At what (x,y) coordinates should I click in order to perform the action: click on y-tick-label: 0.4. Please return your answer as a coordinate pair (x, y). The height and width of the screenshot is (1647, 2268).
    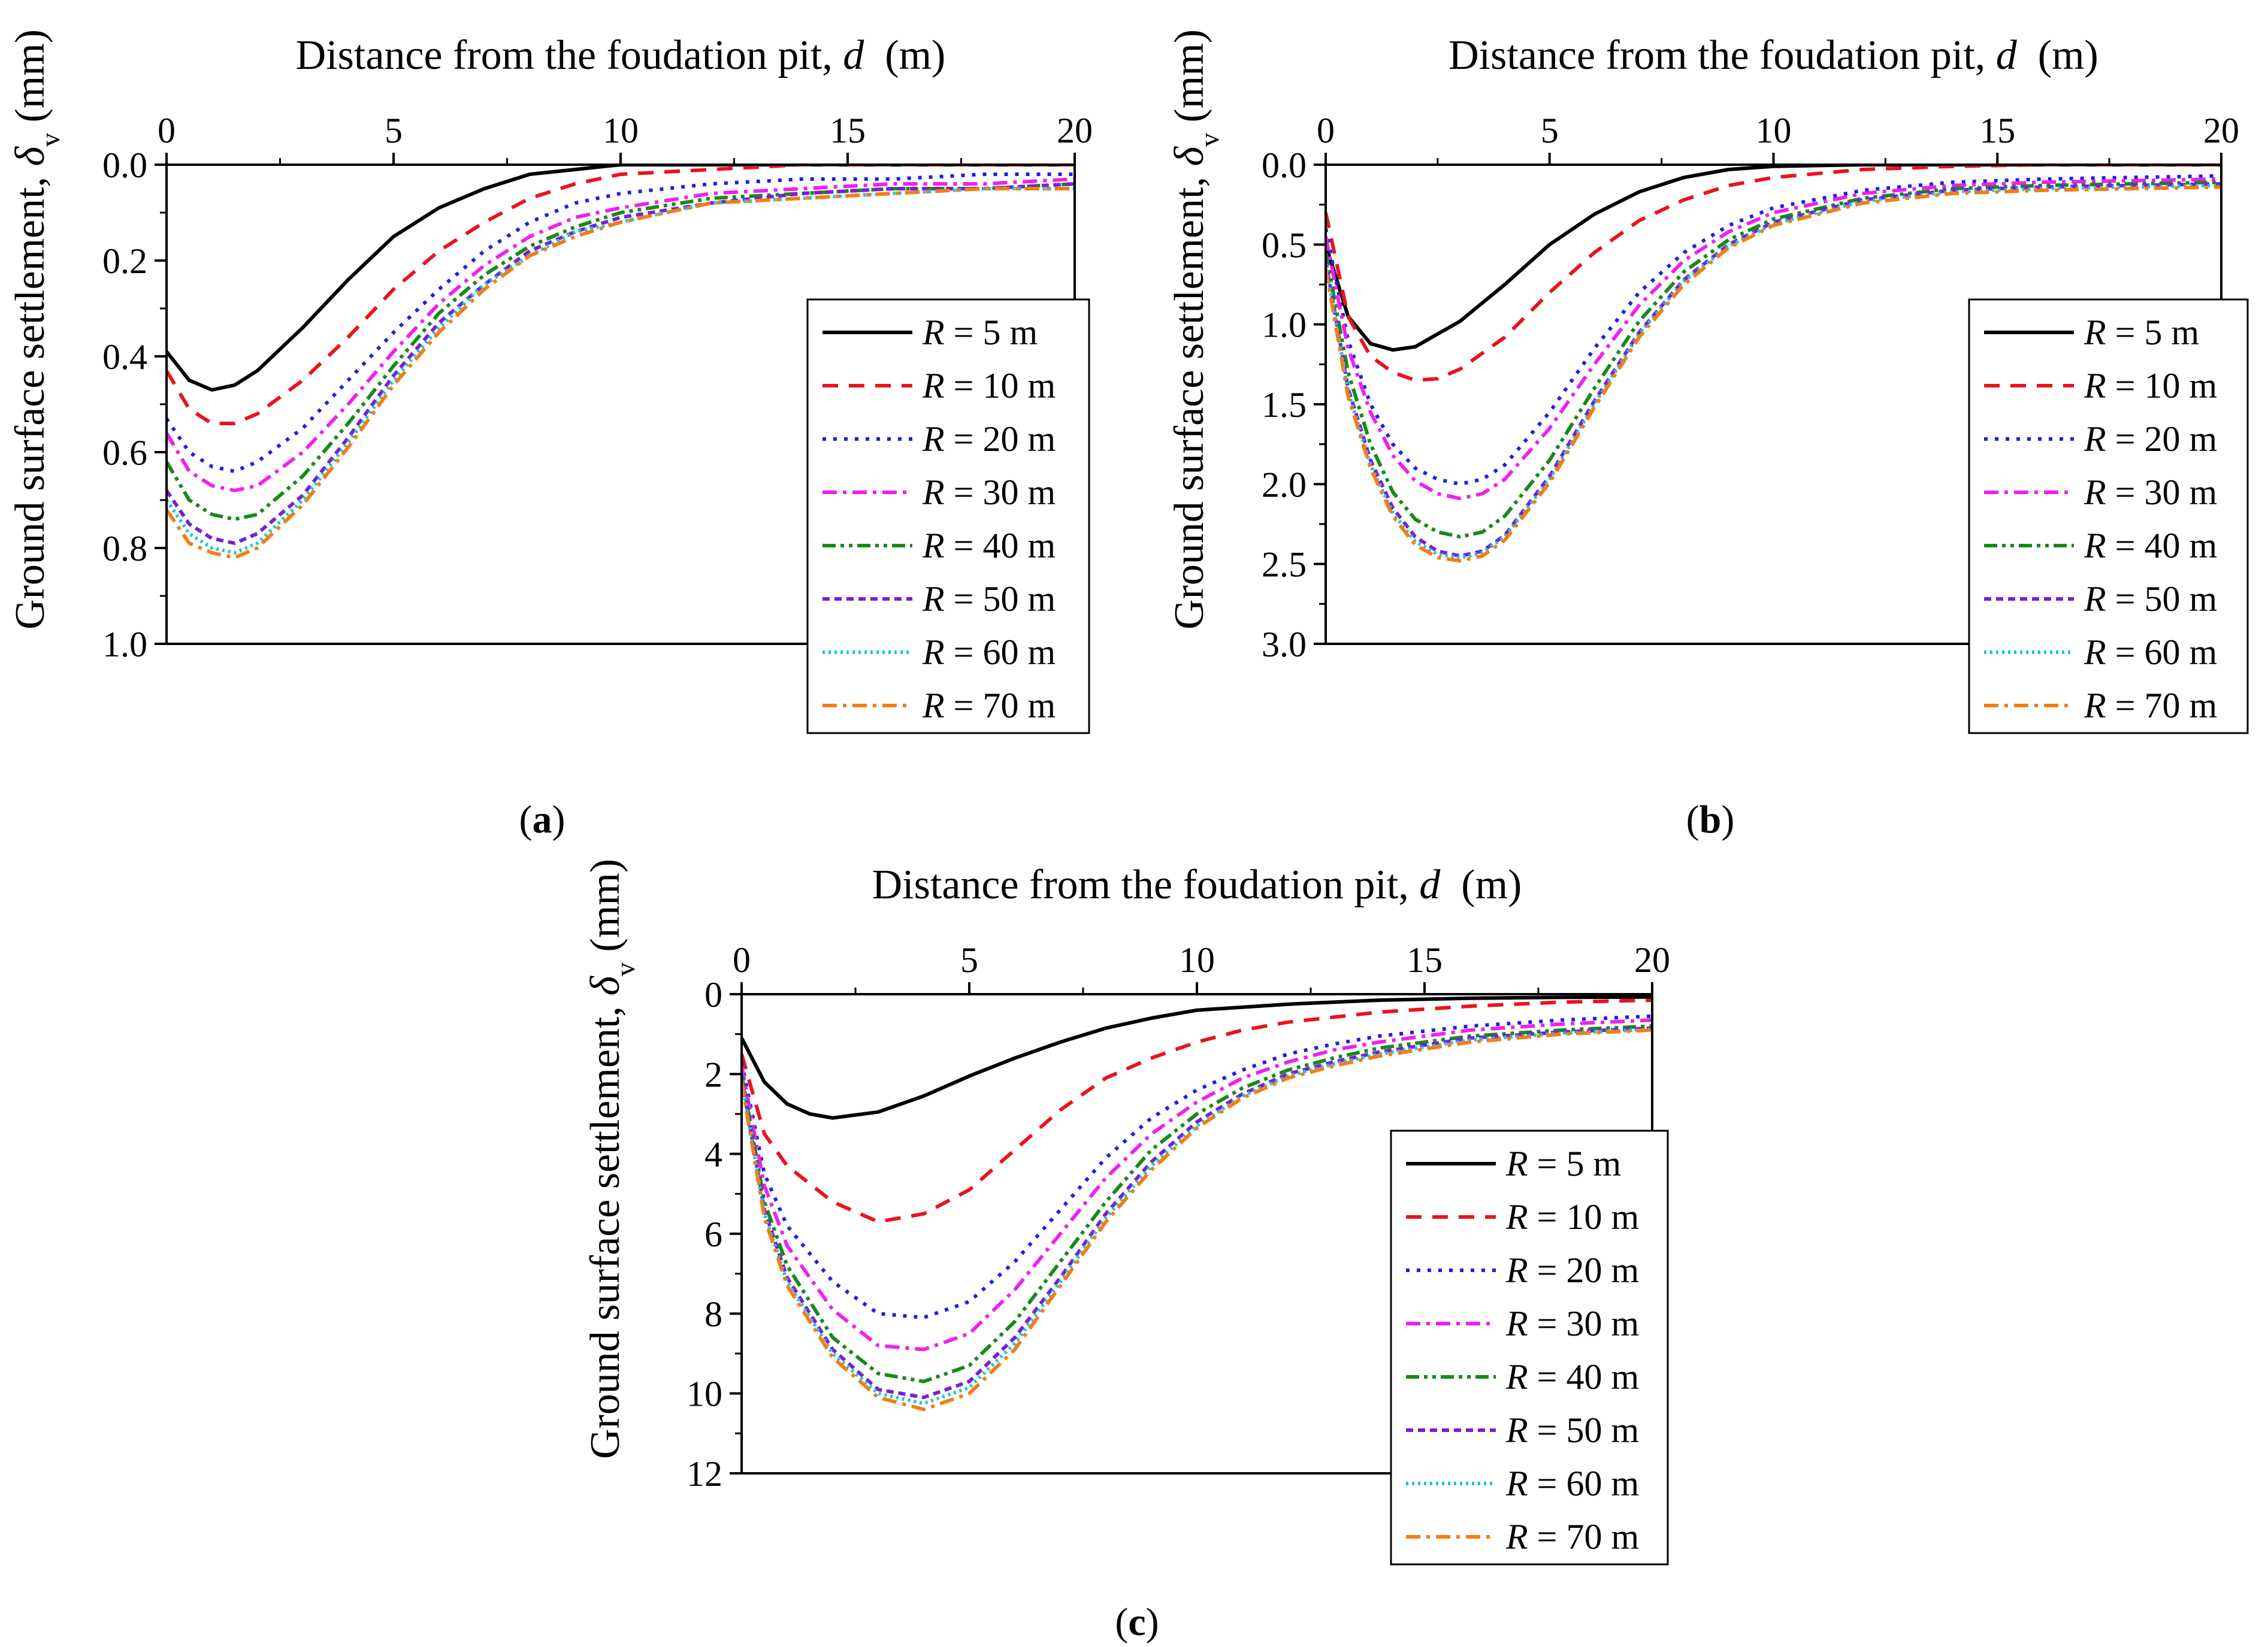
    Looking at the image, I should click on (124, 357).